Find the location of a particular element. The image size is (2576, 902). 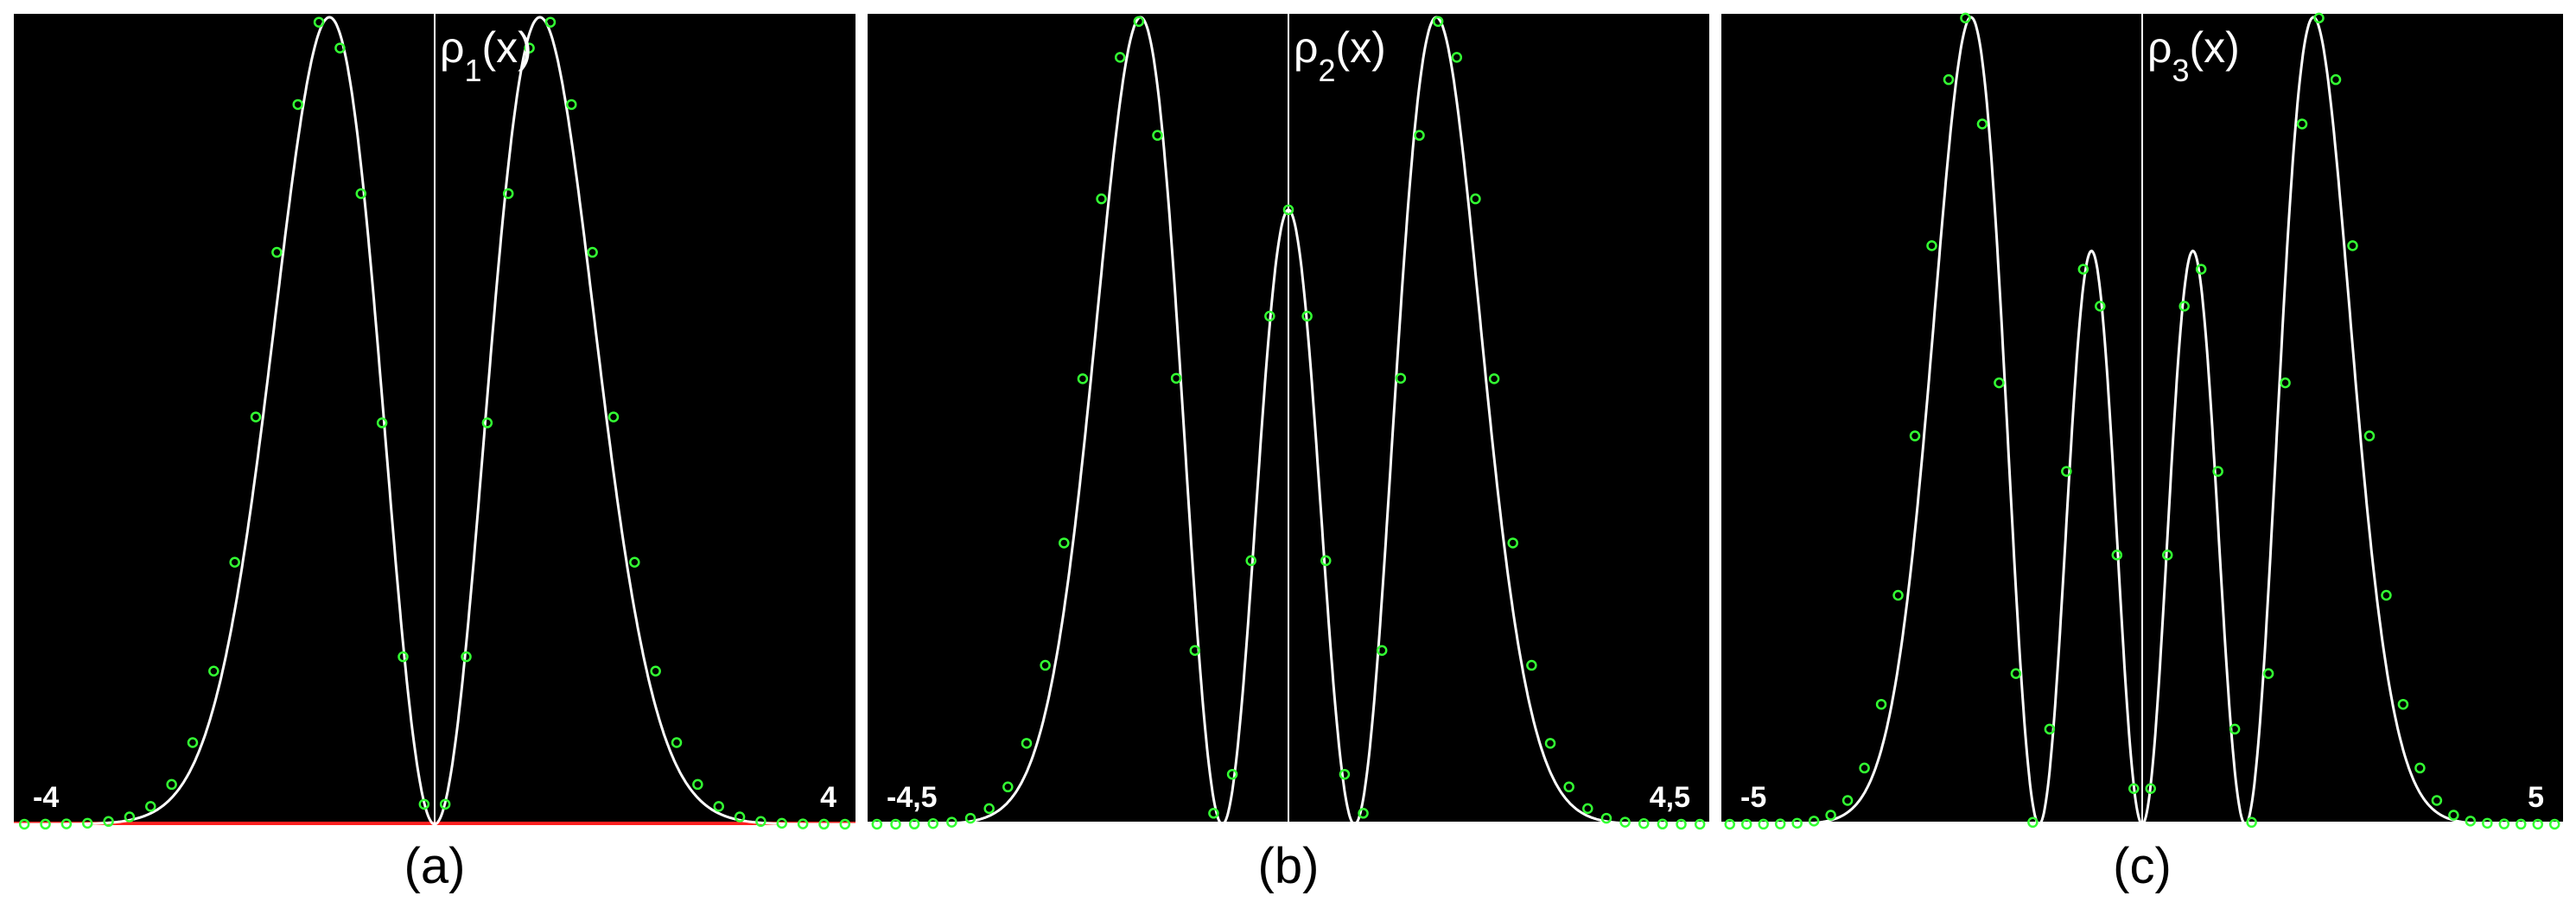

panel-a-ylabel: ρ1(x) is located at coordinates (486, 55).